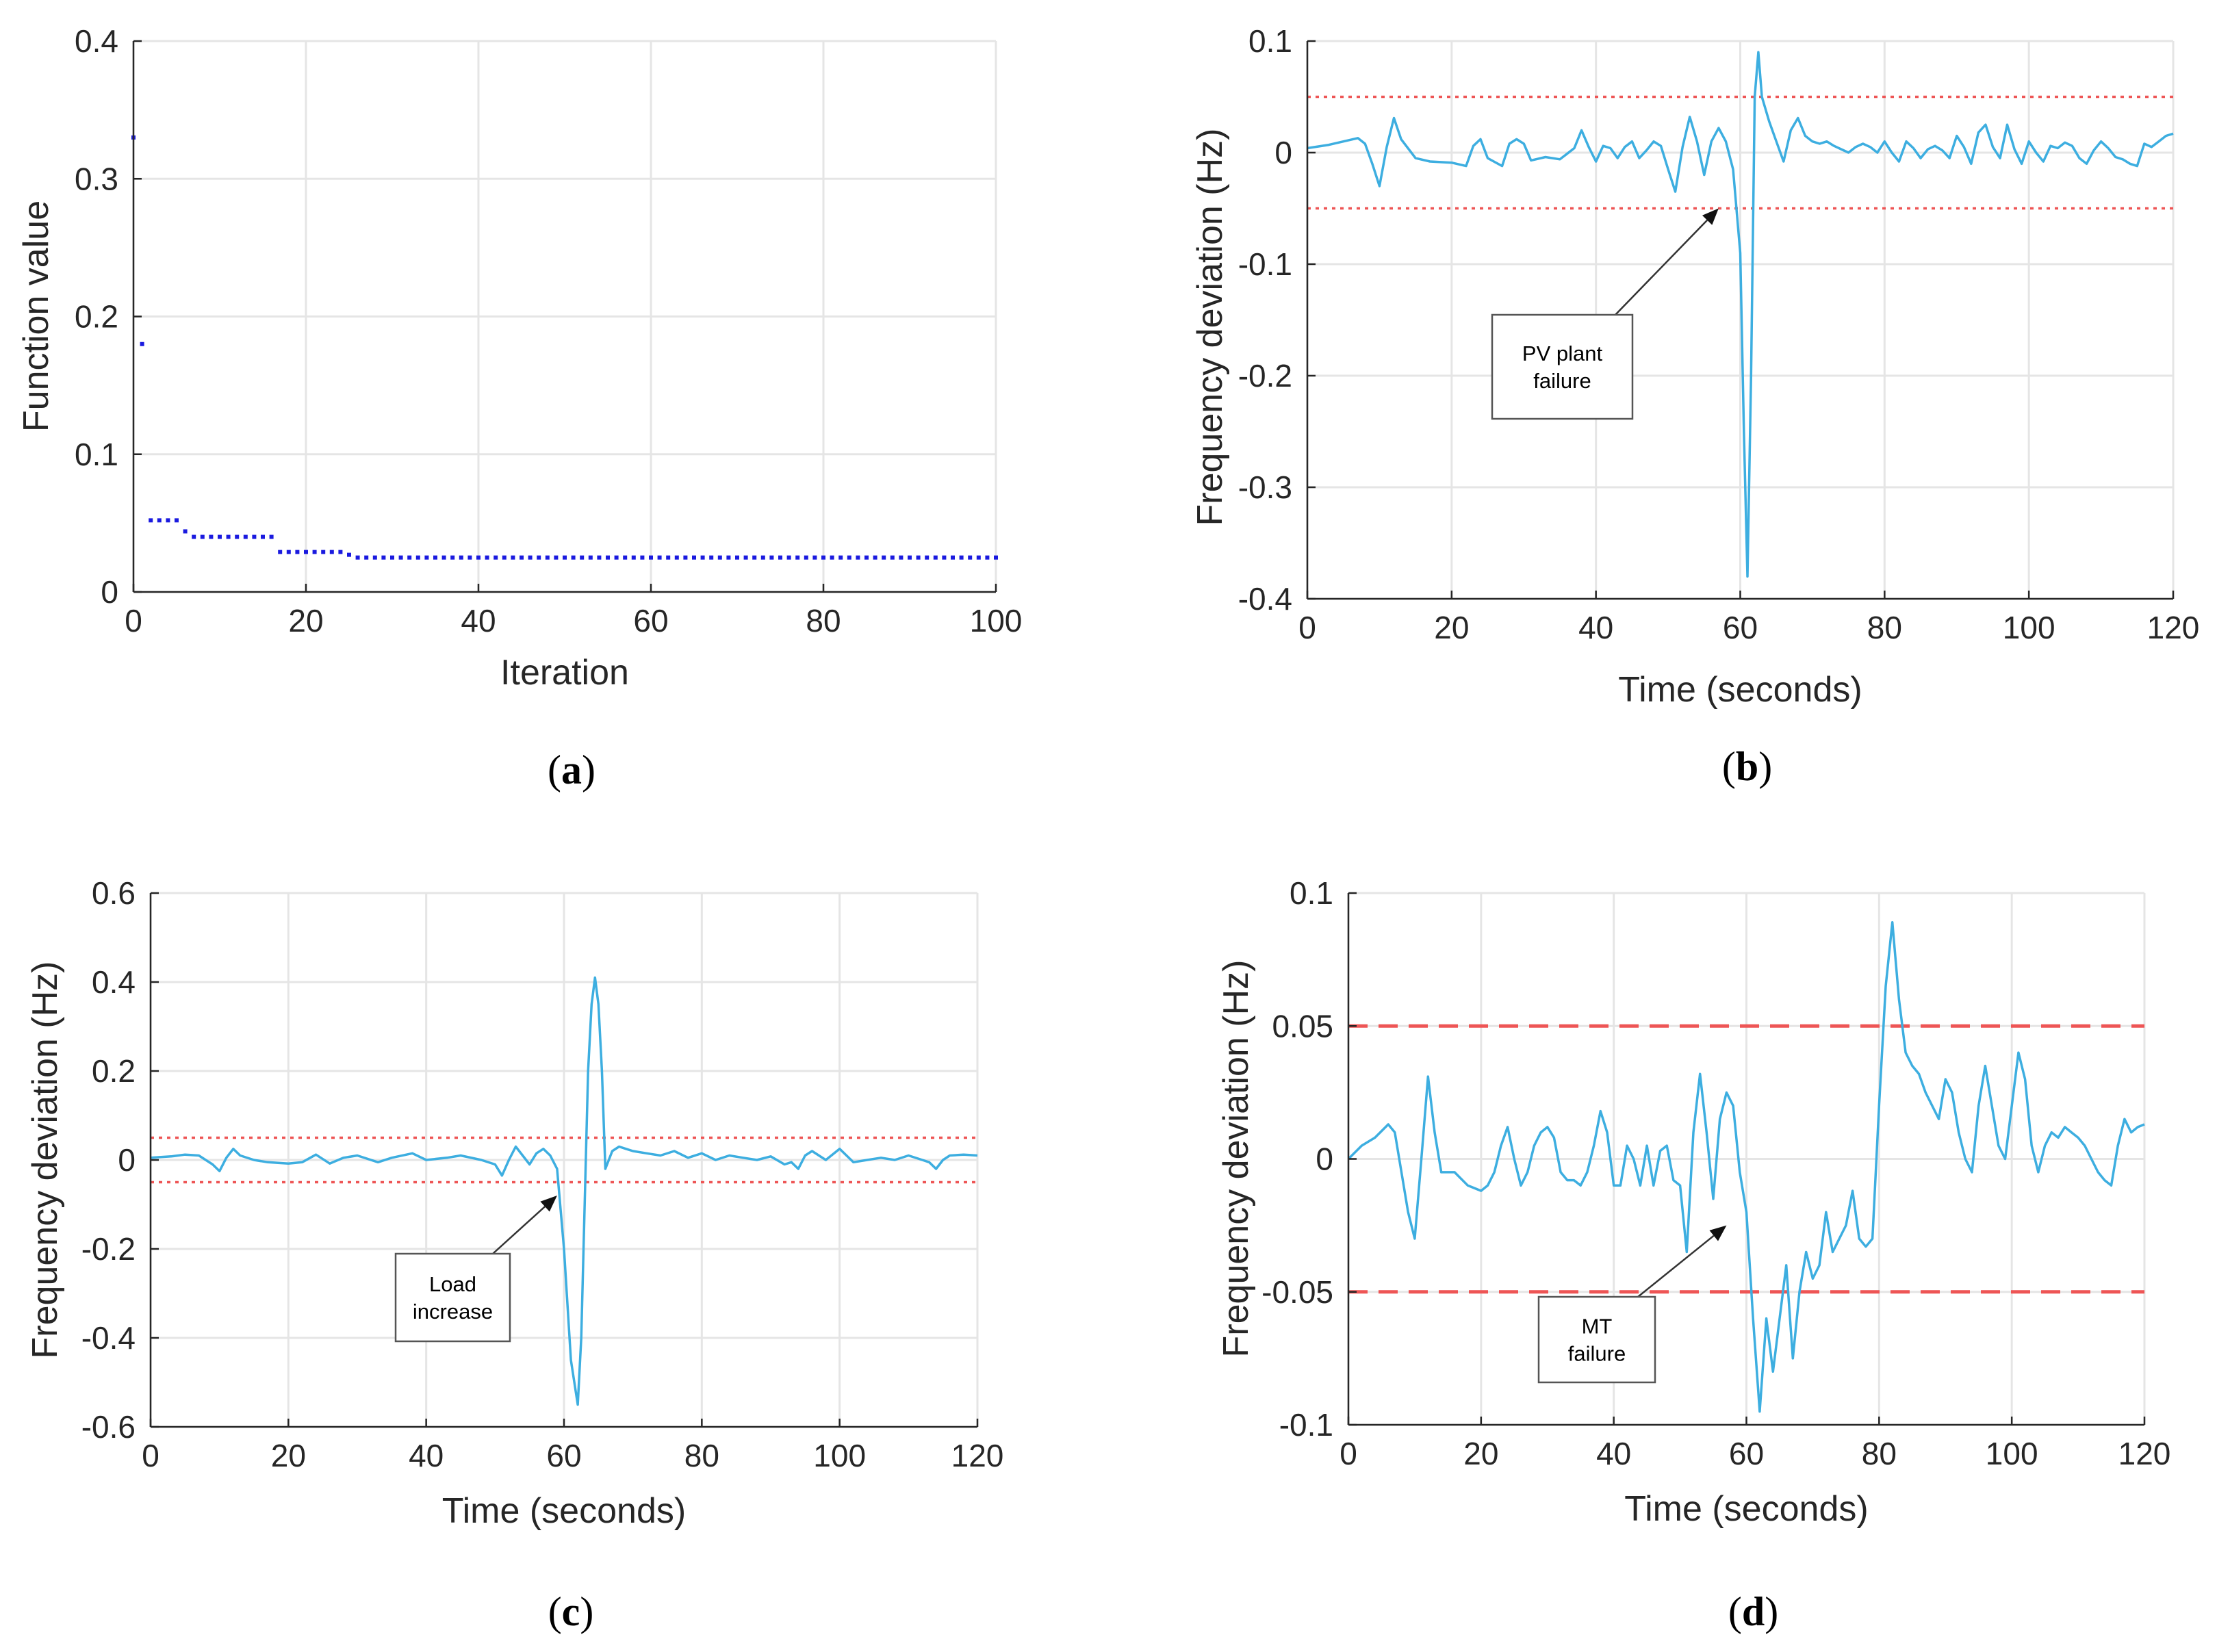  Describe the element at coordinates (1265, 264) in the screenshot. I see `y-tick-label: -0.1` at that location.